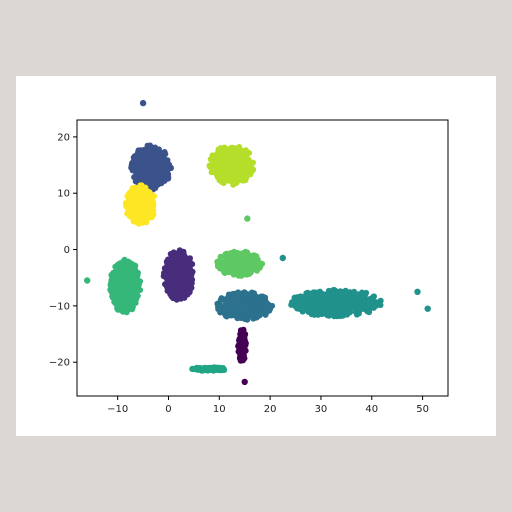 Image resolution: width=512 pixels, height=512 pixels. Describe the element at coordinates (268, 405) in the screenshot. I see `x-axis: −10 0 10 20 30 40 50` at that location.